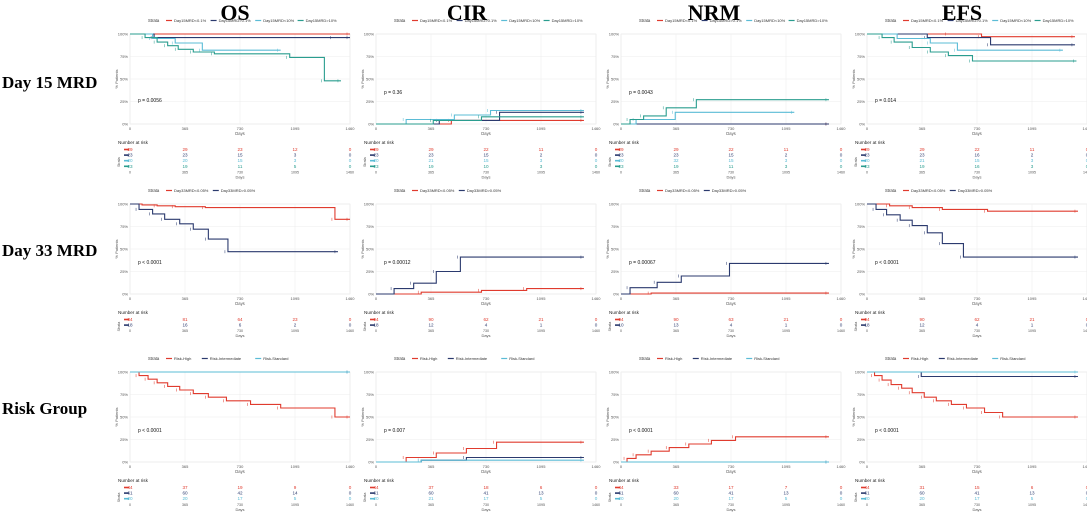 The image size is (1087, 512). I want to click on risk-count: 63, so click(731, 319).